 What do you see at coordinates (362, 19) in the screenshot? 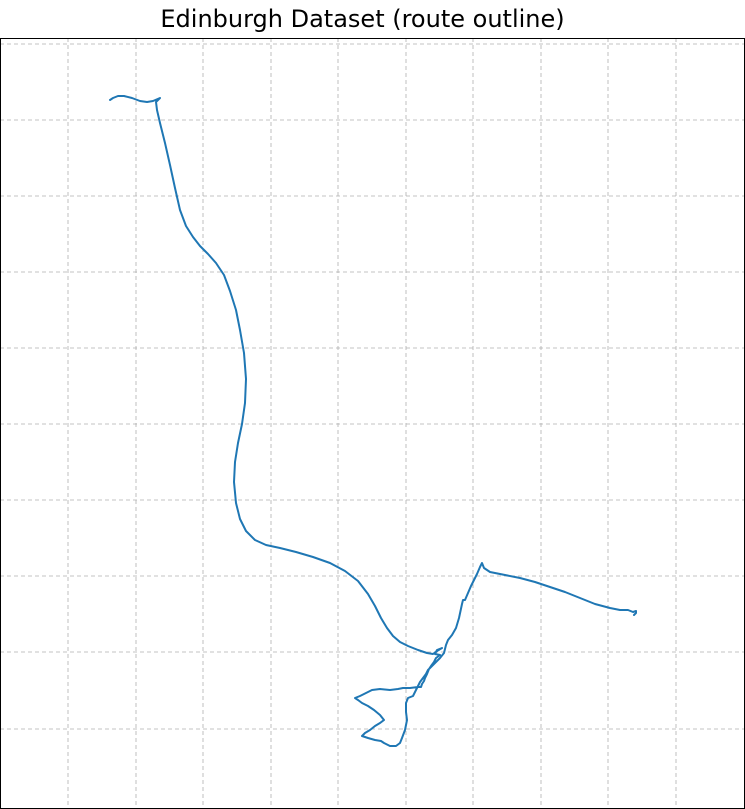
I see `chart-title: Edinburgh Dataset (route outline)` at bounding box center [362, 19].